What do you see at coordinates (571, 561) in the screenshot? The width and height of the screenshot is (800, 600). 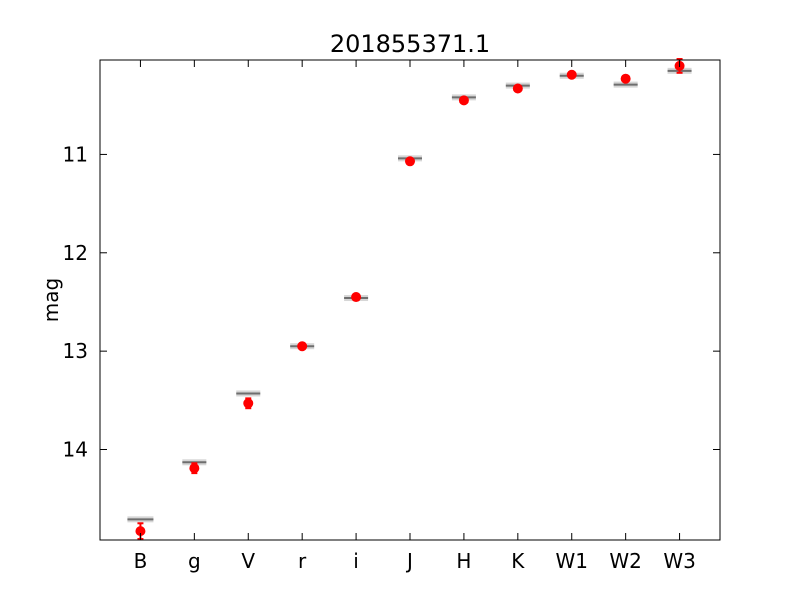 I see `x-tick-label: W1` at bounding box center [571, 561].